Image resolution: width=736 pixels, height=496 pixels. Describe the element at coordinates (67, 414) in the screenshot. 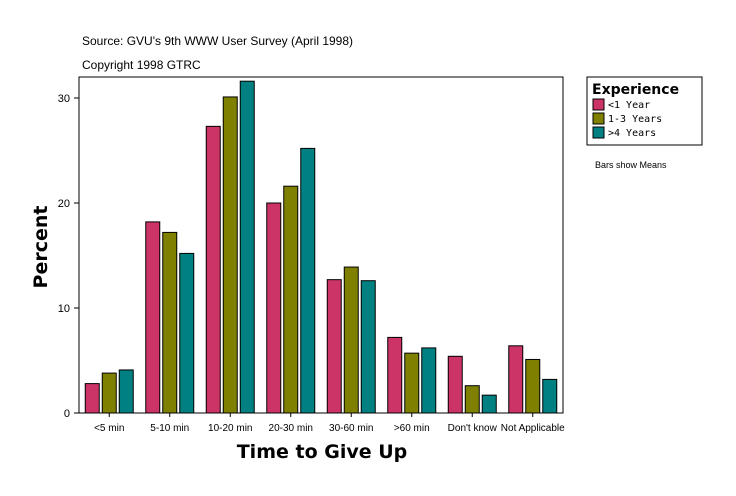

I see `y-tick-label: 0` at that location.